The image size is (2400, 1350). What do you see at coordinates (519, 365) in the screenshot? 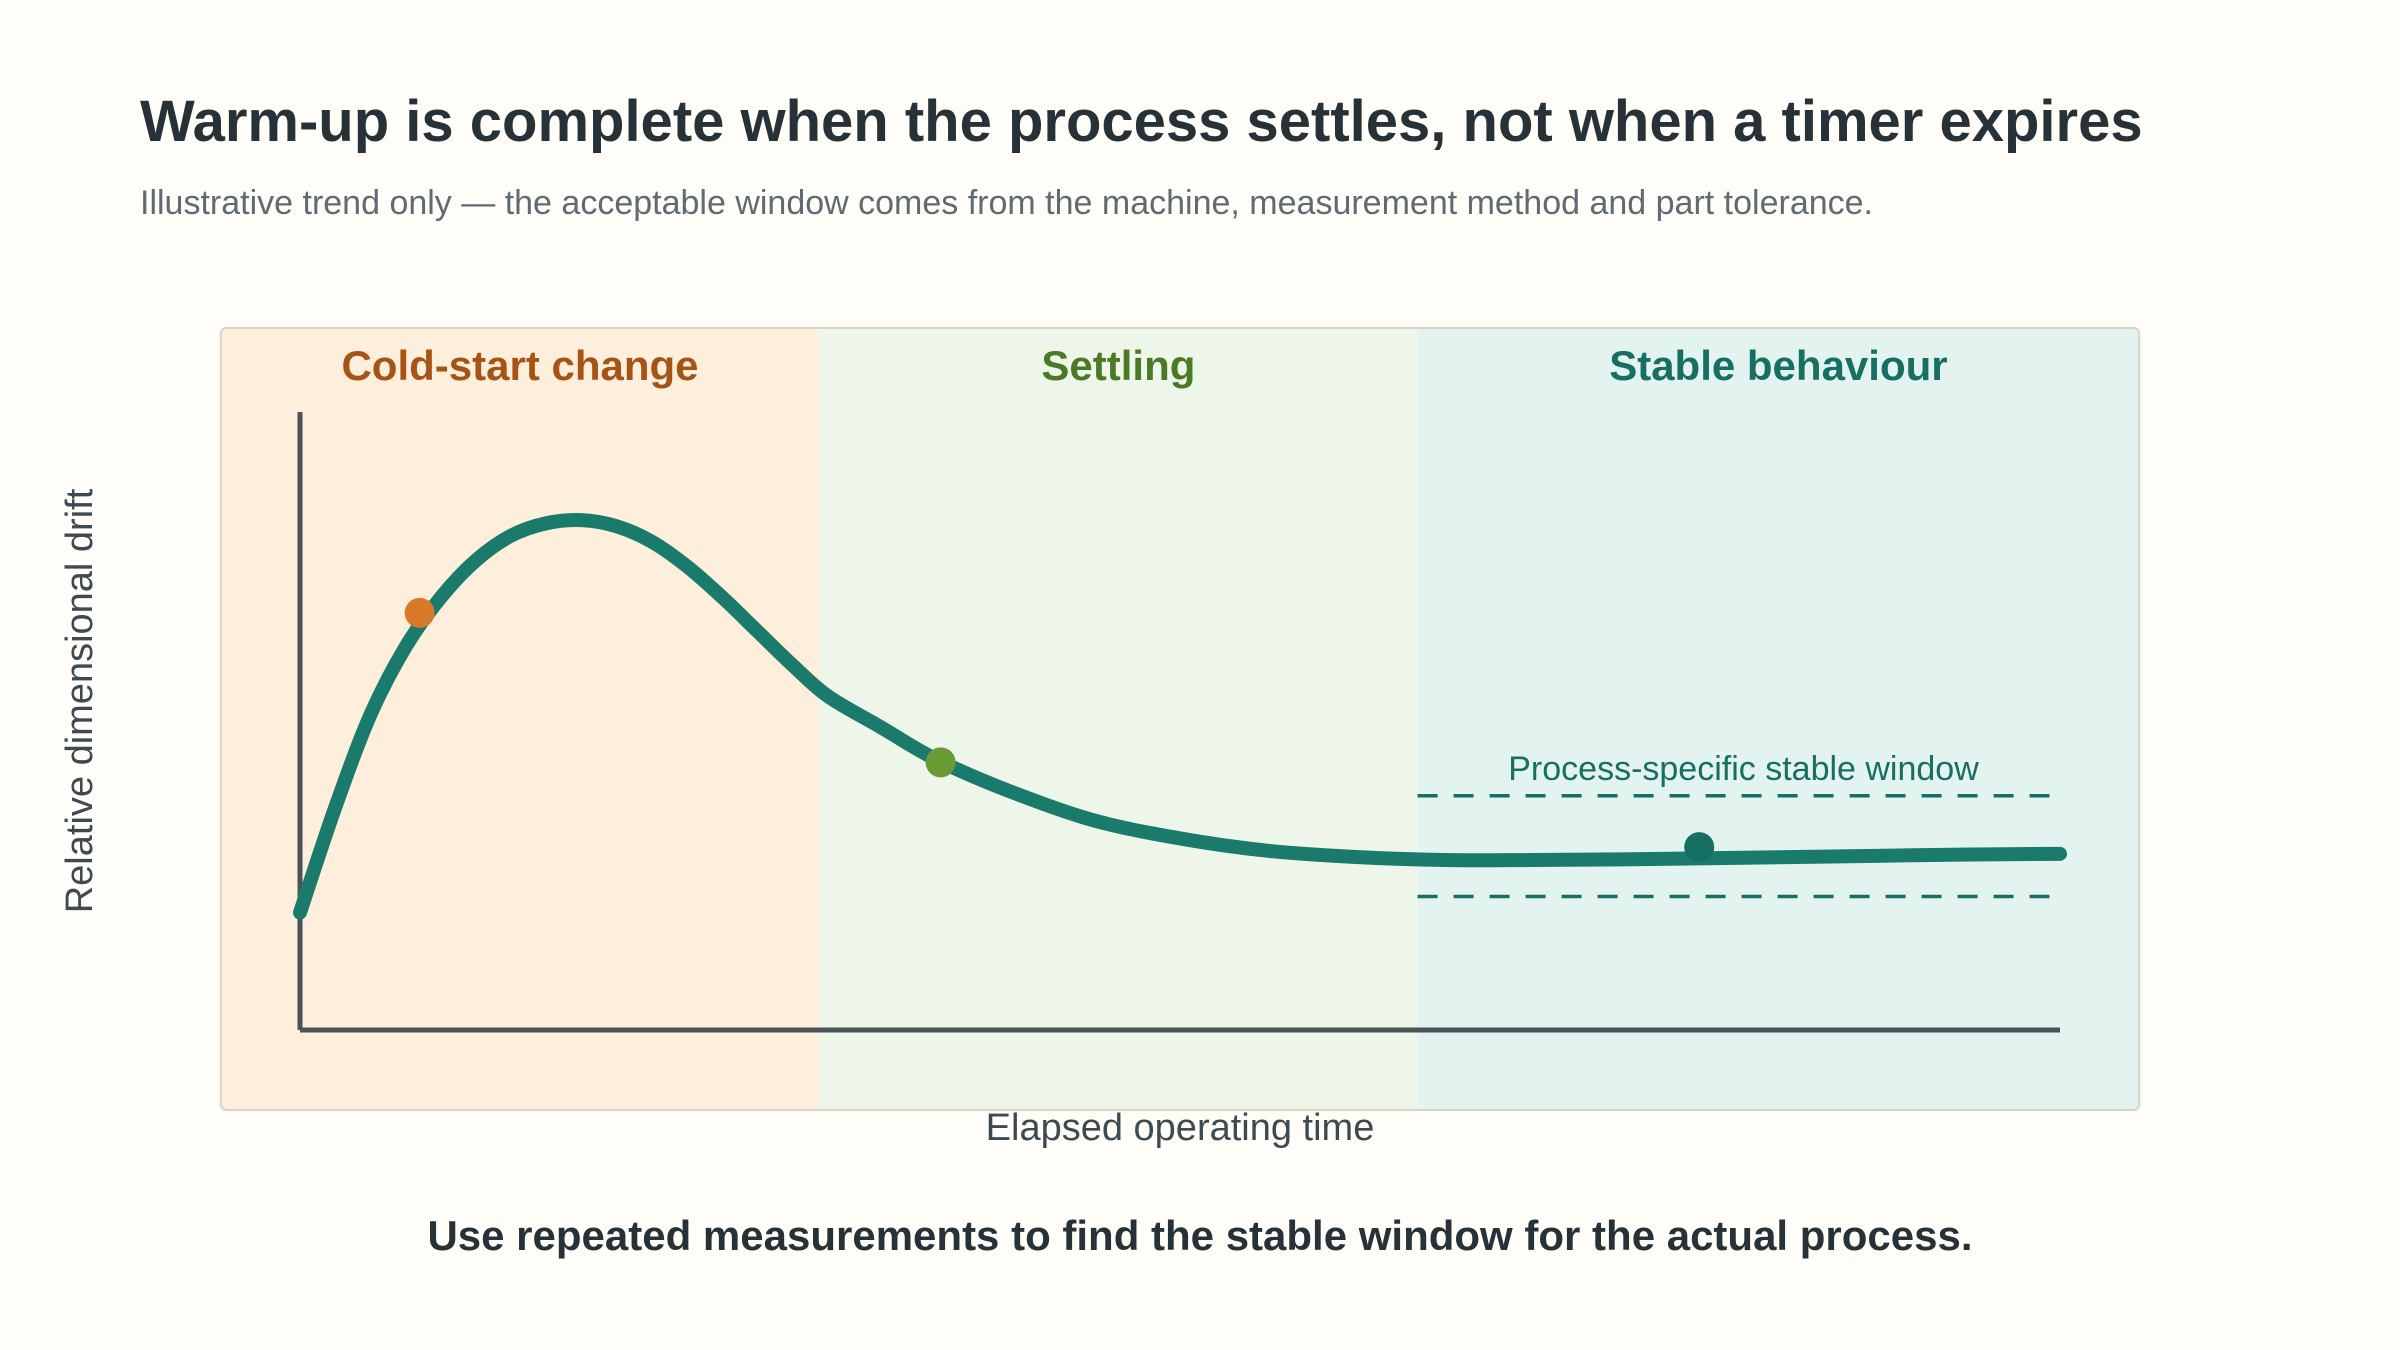
I see `phase-label-0: Cold-start change` at bounding box center [519, 365].